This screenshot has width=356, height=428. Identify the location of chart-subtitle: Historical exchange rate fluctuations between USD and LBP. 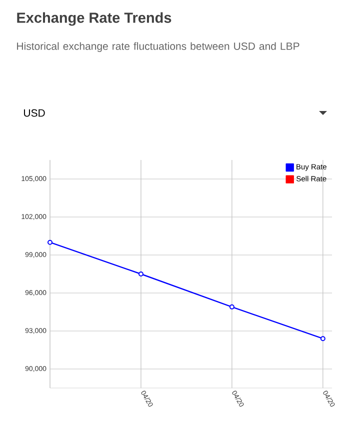
(158, 47).